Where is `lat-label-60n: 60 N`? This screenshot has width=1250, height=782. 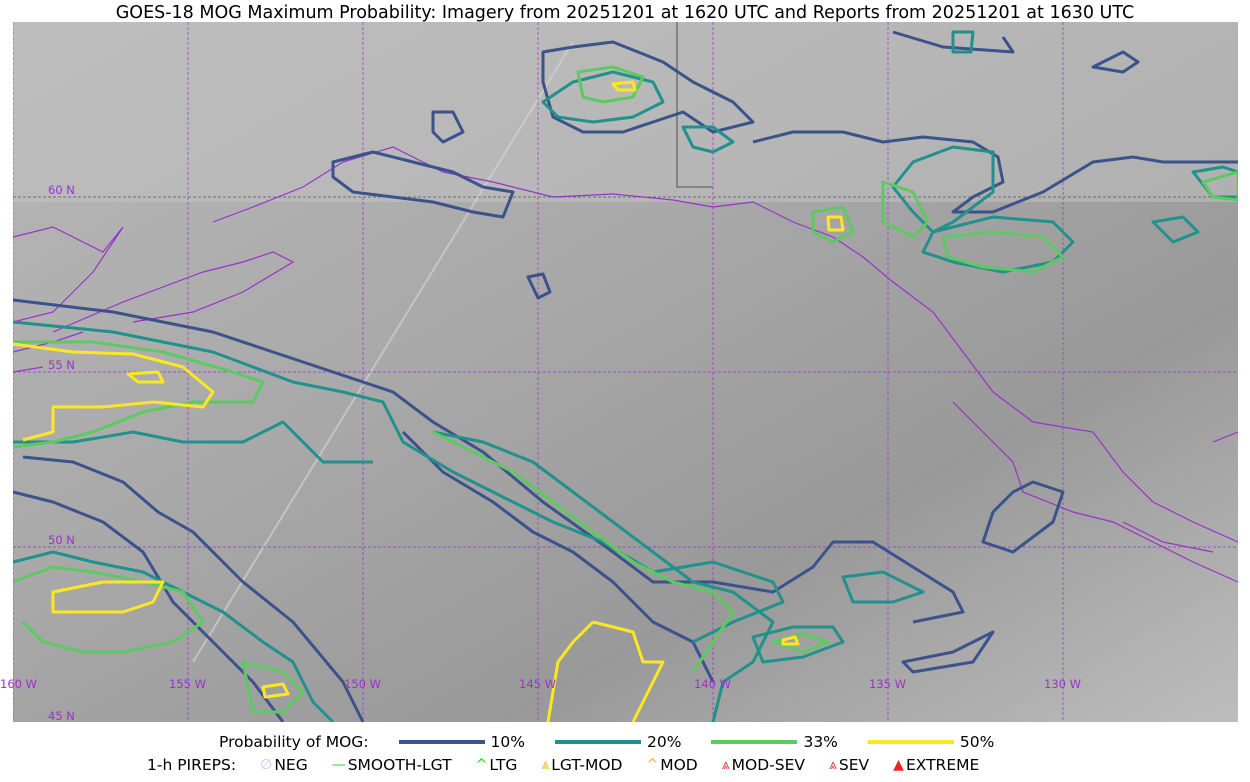
lat-label-60n: 60 N is located at coordinates (61, 190).